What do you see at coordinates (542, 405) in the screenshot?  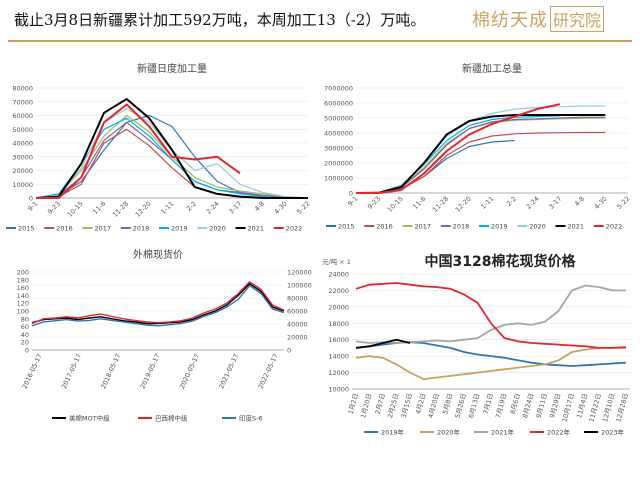 I see `x-tick-label: 9月11日` at bounding box center [542, 405].